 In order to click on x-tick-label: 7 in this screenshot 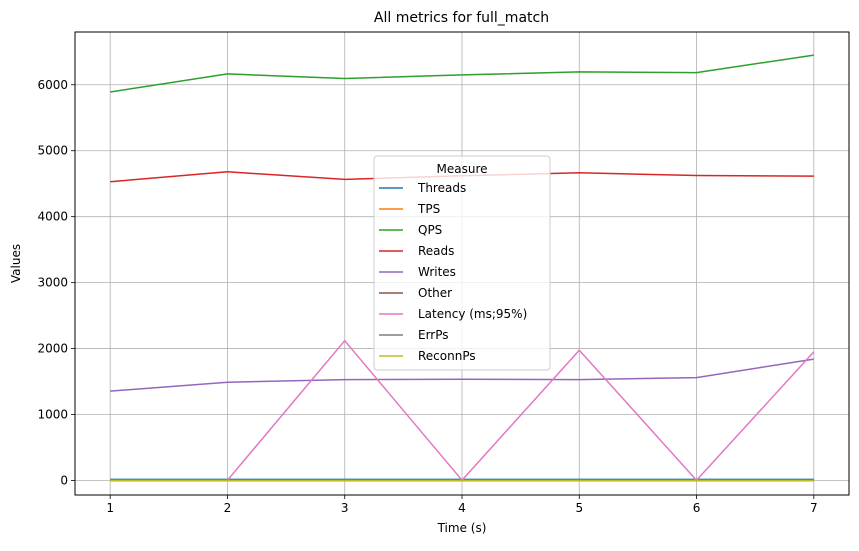, I will do `click(814, 508)`.